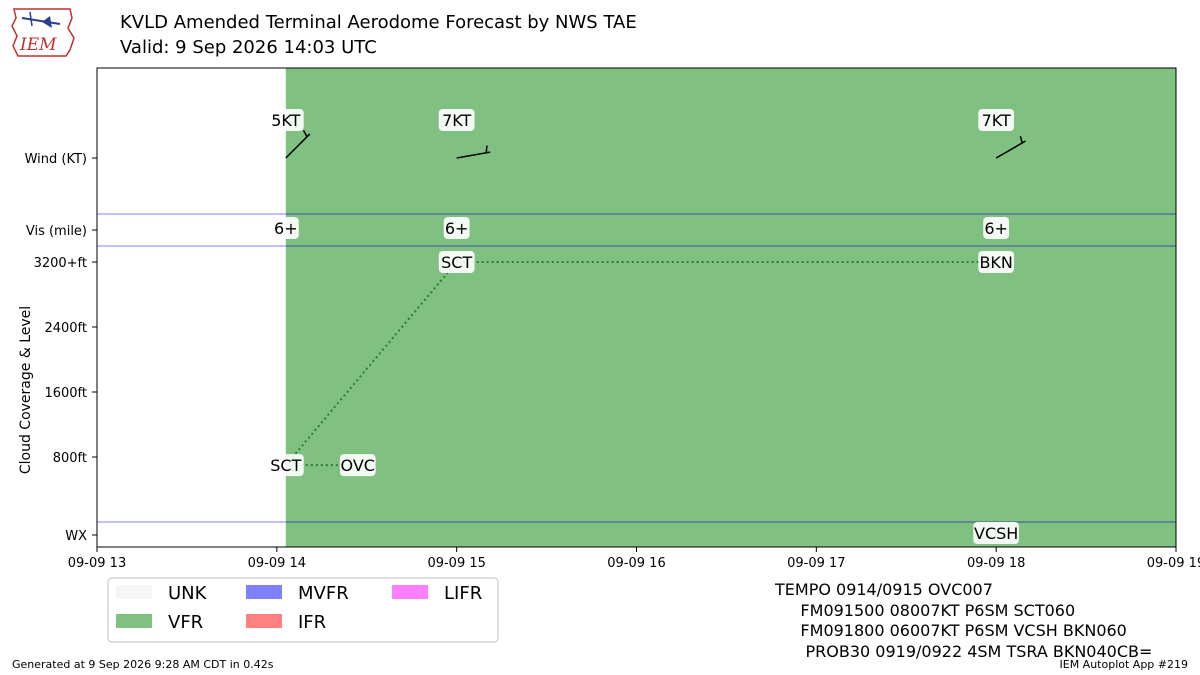  Describe the element at coordinates (463, 593) in the screenshot. I see `legend-label: LIFR` at that location.